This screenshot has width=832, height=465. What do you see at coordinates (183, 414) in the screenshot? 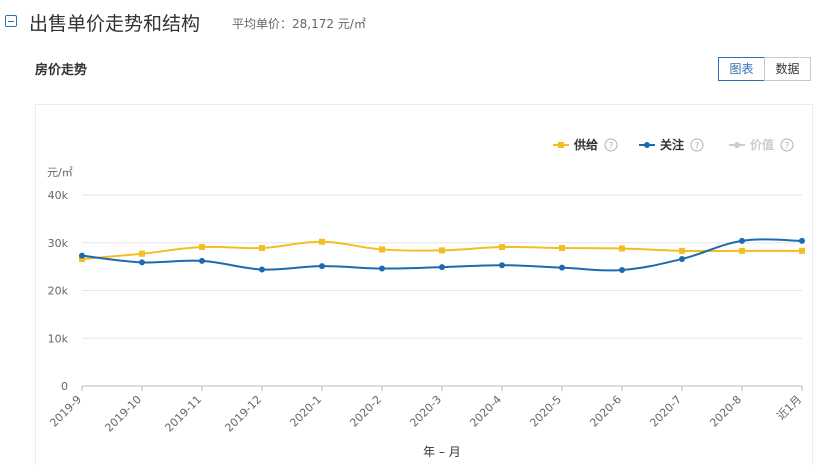
I see `x-tick-label: 2019-11` at bounding box center [183, 414].